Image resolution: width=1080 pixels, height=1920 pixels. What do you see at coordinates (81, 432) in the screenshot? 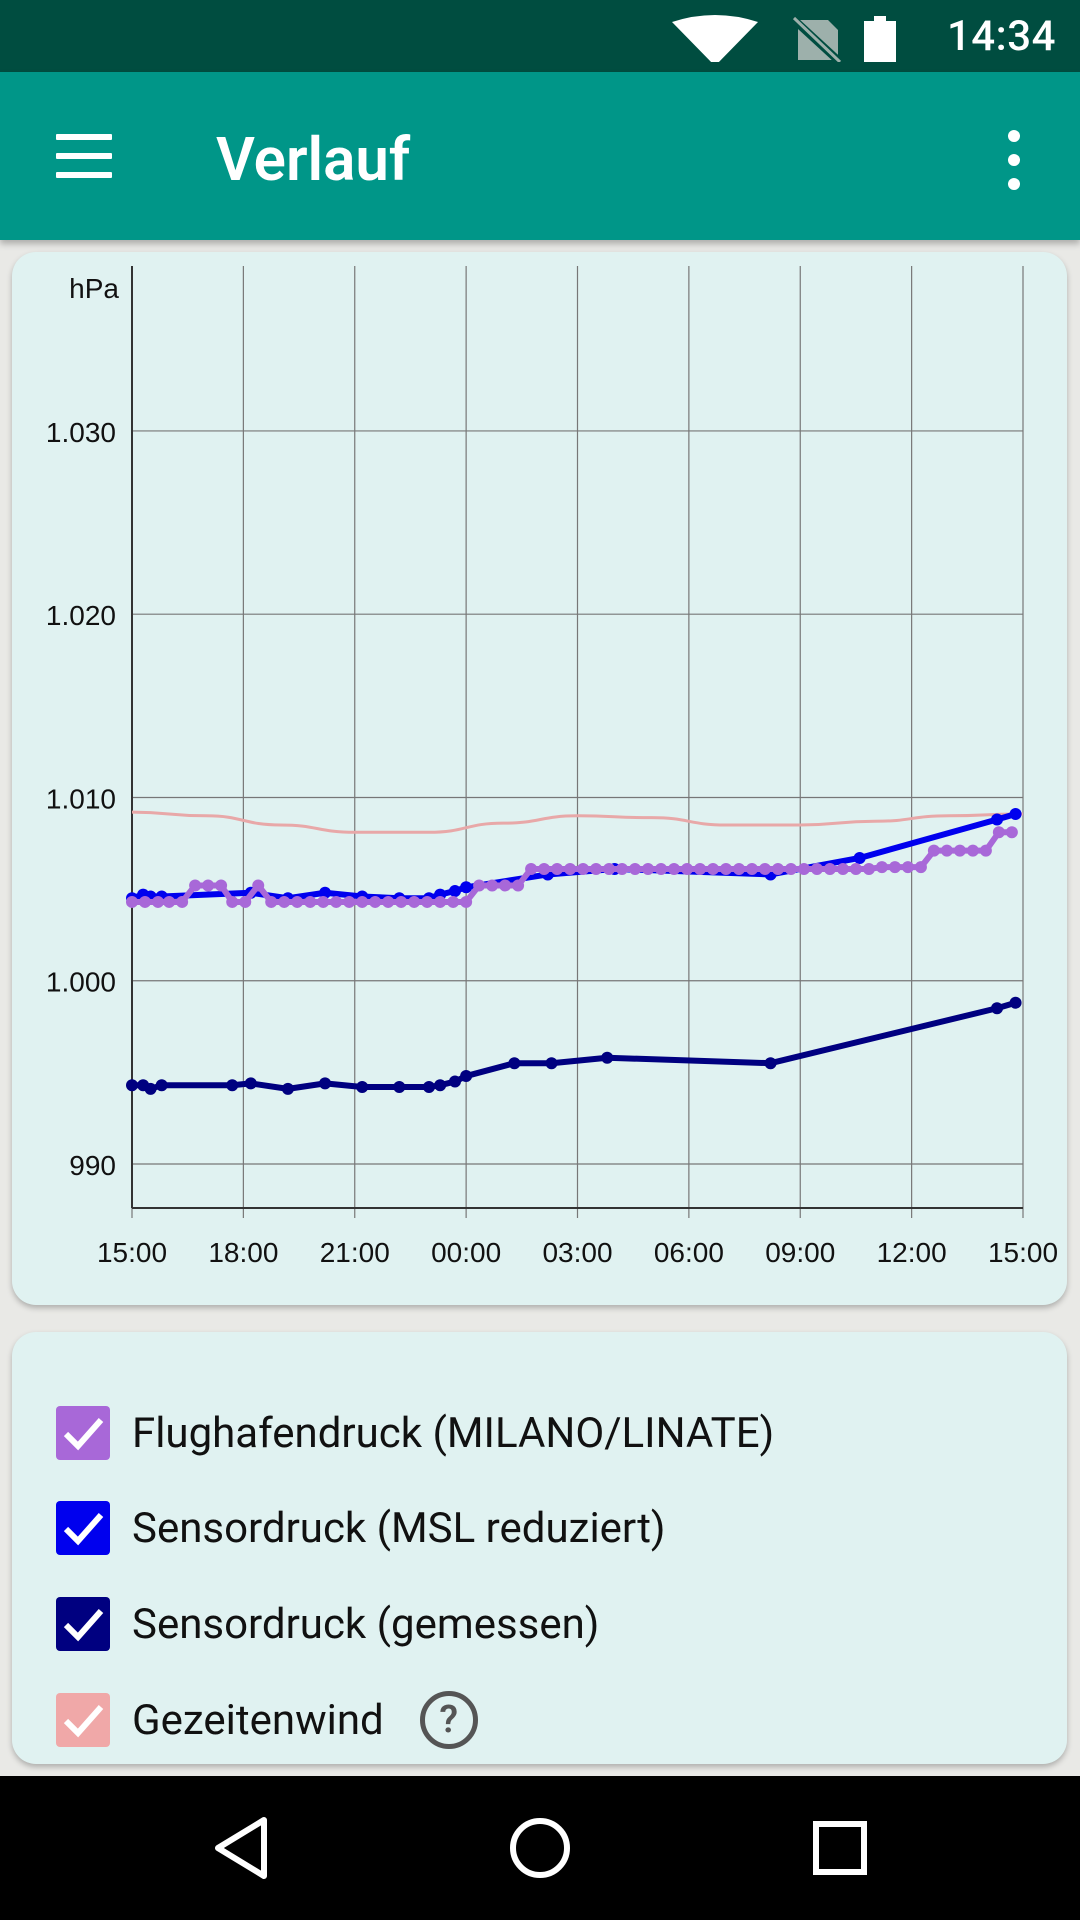
I see `y-tick-label: 1.030` at bounding box center [81, 432].